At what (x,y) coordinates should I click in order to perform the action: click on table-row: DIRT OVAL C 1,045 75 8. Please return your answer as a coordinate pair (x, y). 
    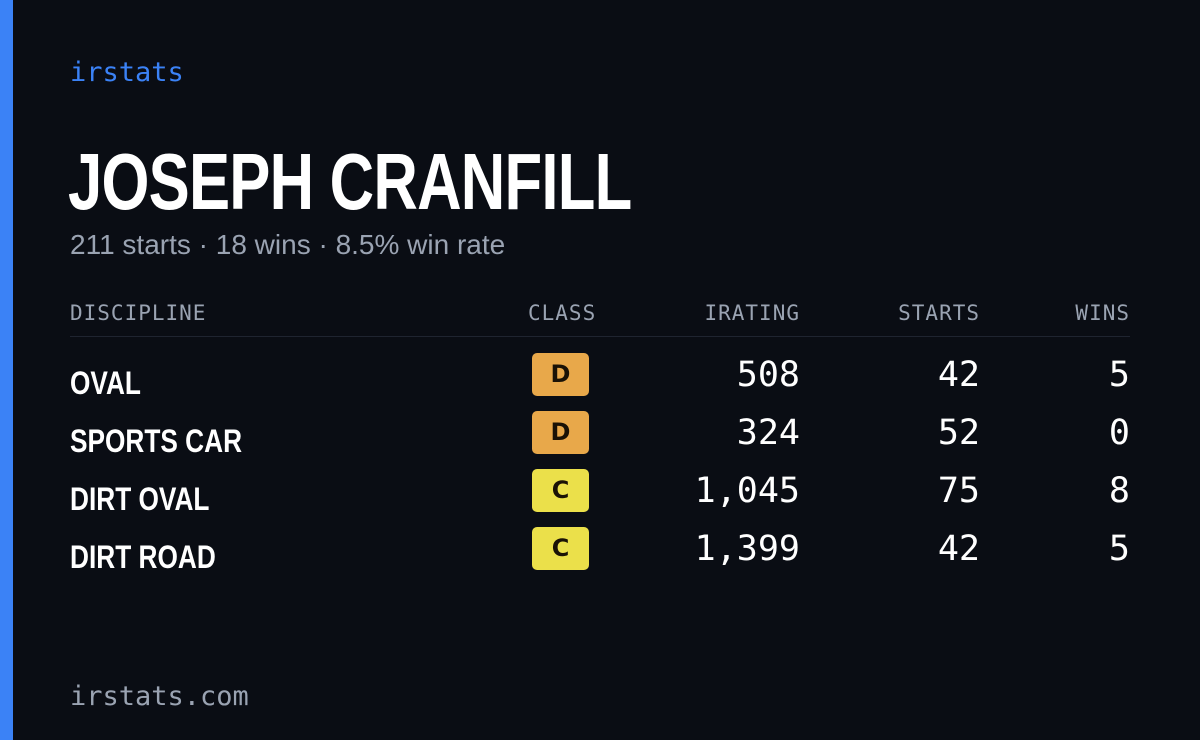
    Looking at the image, I should click on (600, 498).